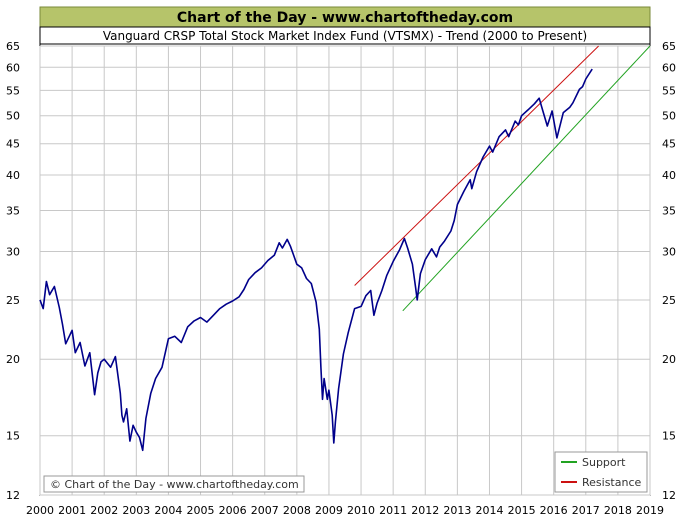  What do you see at coordinates (13, 495) in the screenshot?
I see `y-tick-label-left: 12` at bounding box center [13, 495].